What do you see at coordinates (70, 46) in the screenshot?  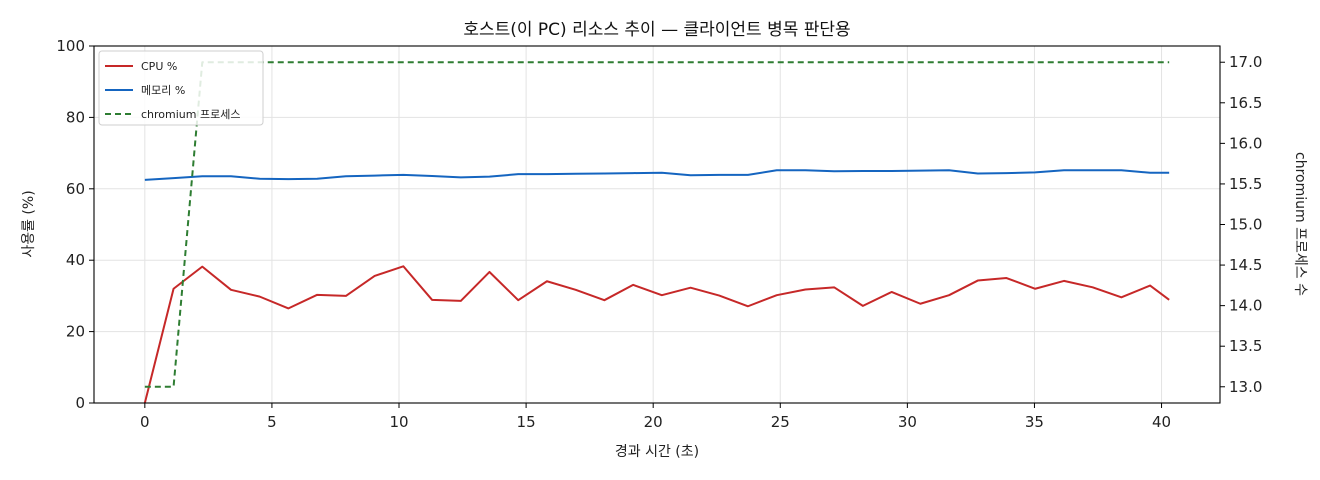 I see `y-tick-label: 100` at bounding box center [70, 46].